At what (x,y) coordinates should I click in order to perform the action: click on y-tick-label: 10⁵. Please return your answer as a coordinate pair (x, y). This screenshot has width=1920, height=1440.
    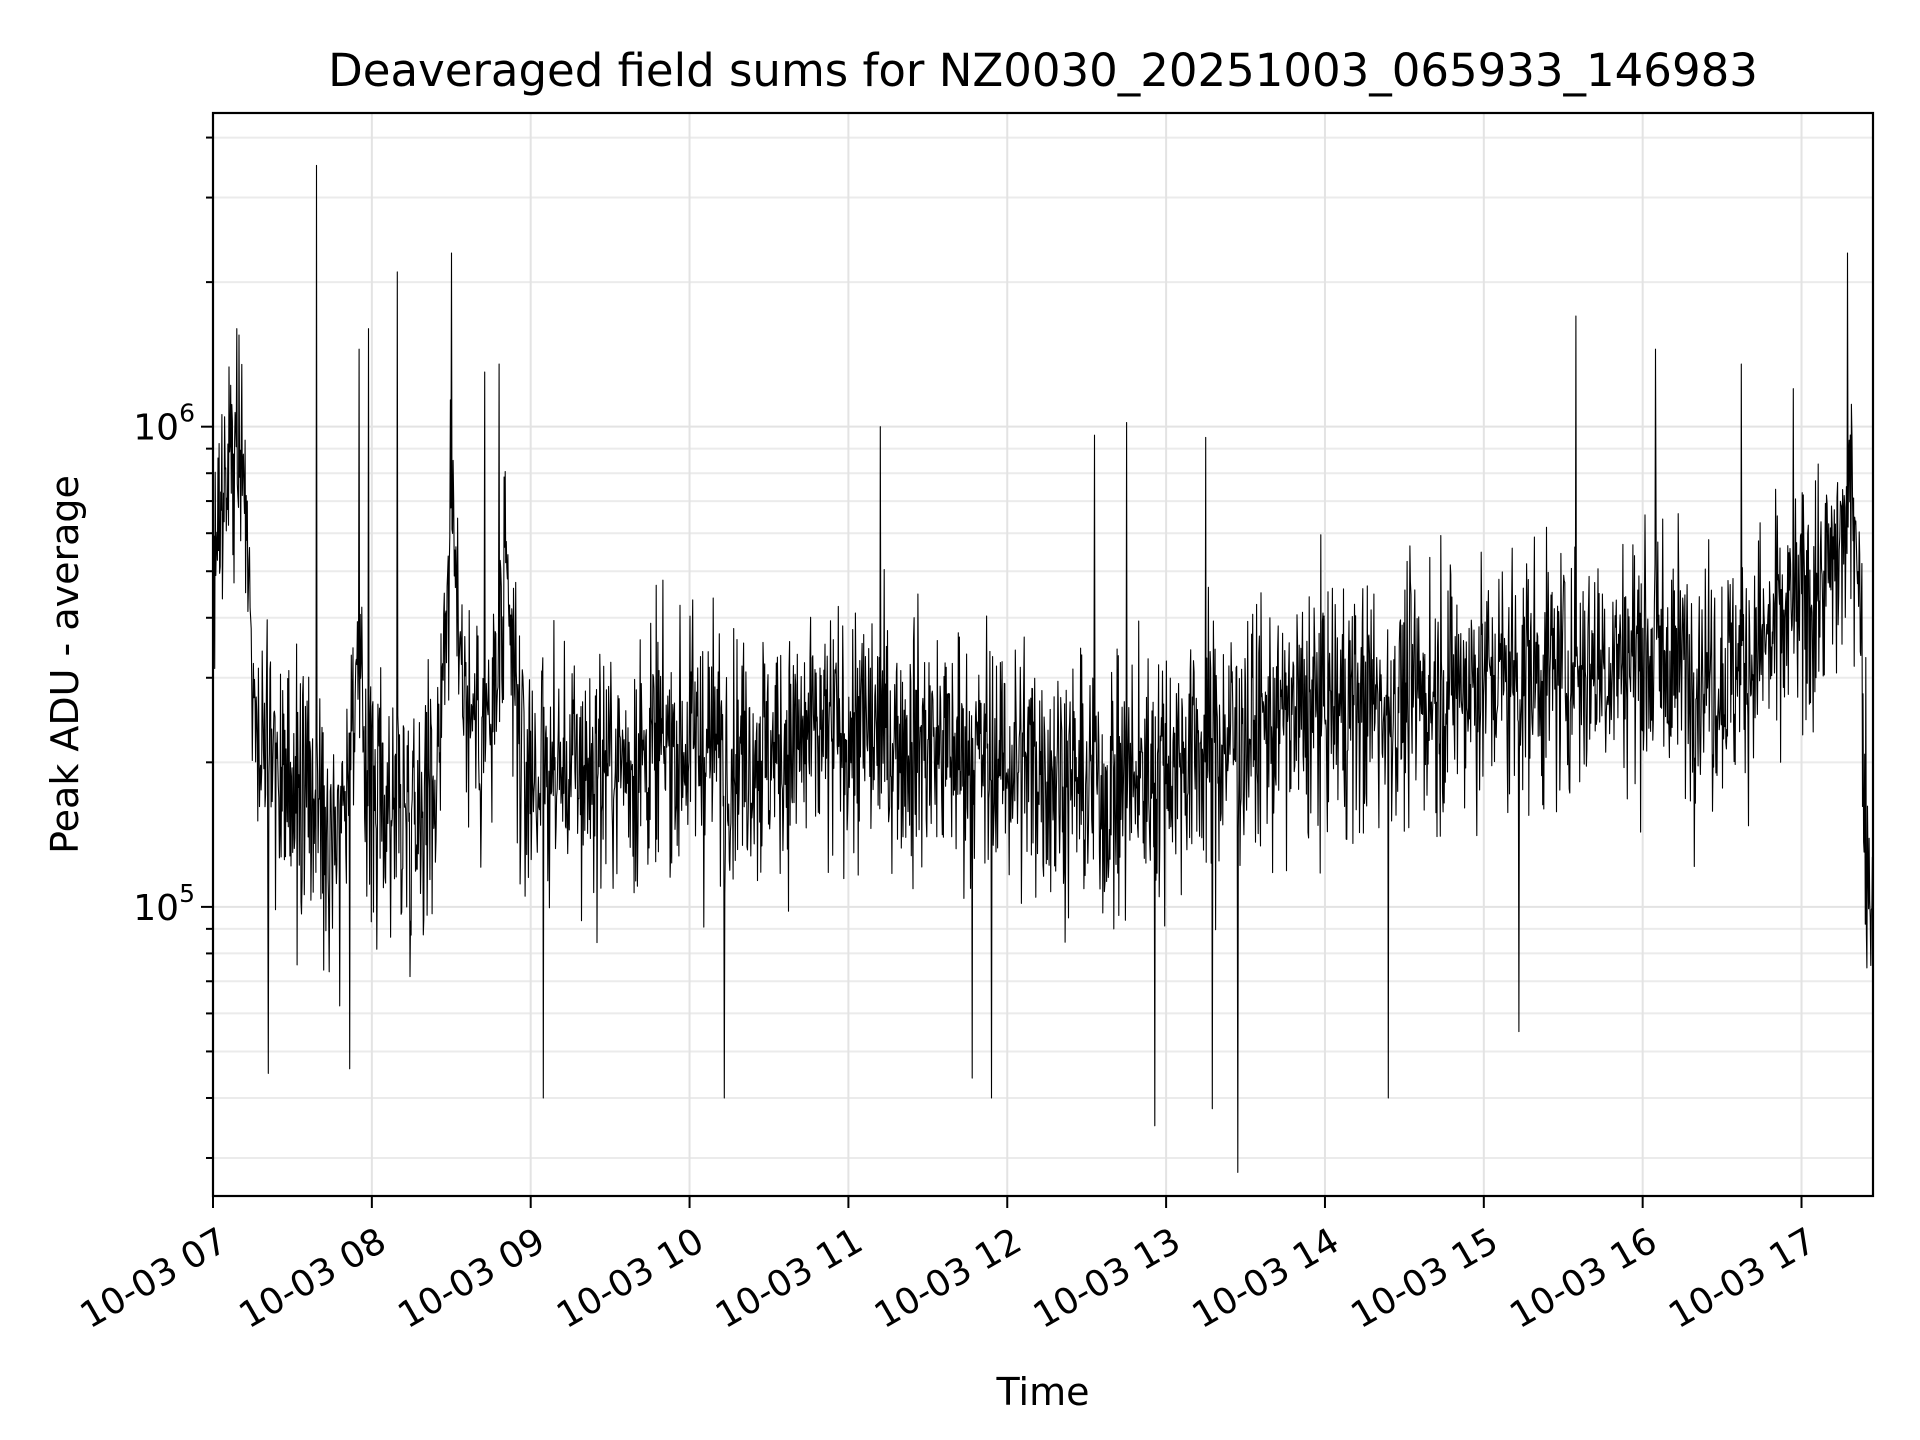
    Looking at the image, I should click on (164, 904).